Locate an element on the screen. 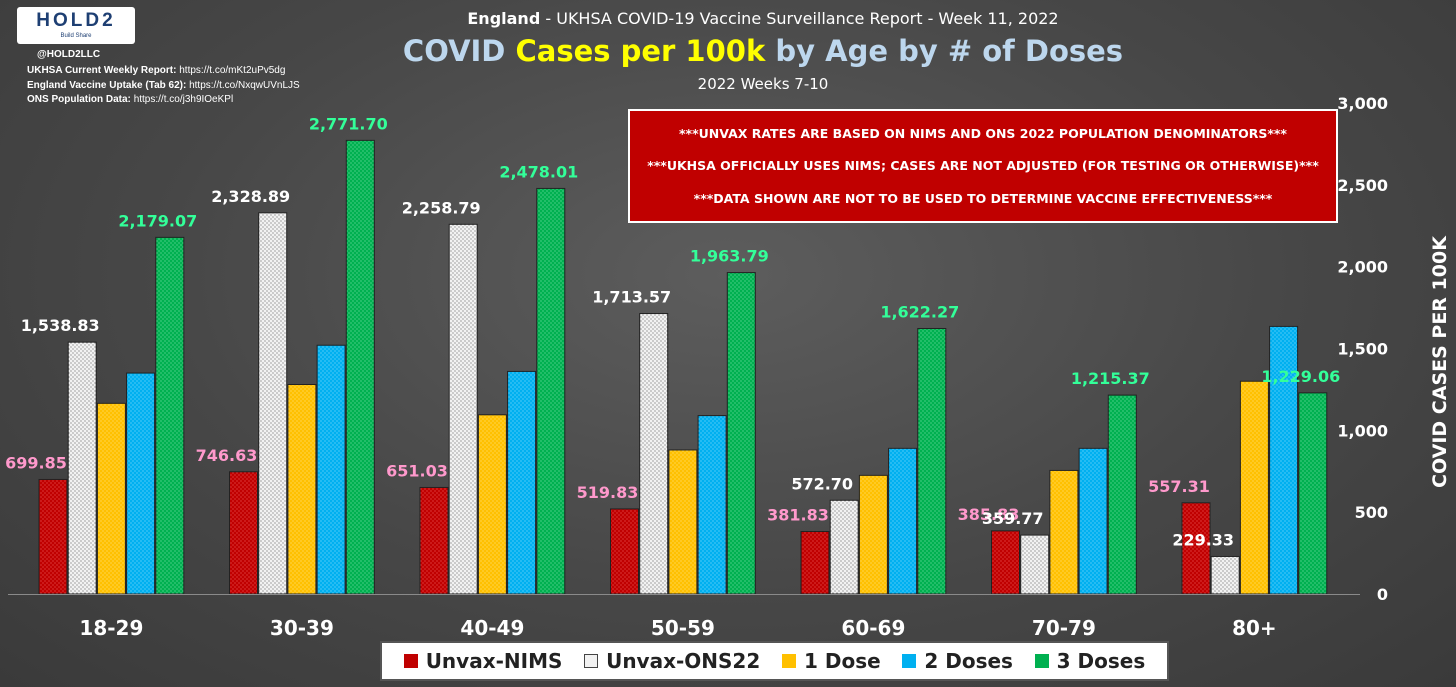  data-label: 359.77 is located at coordinates (1013, 518).